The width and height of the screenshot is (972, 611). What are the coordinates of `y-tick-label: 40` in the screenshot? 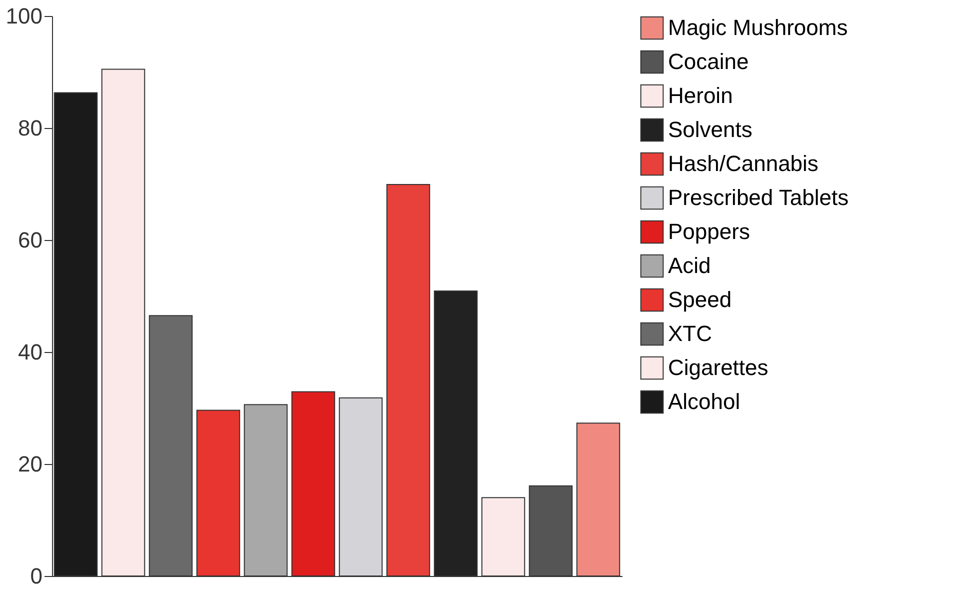 It's located at (30, 352).